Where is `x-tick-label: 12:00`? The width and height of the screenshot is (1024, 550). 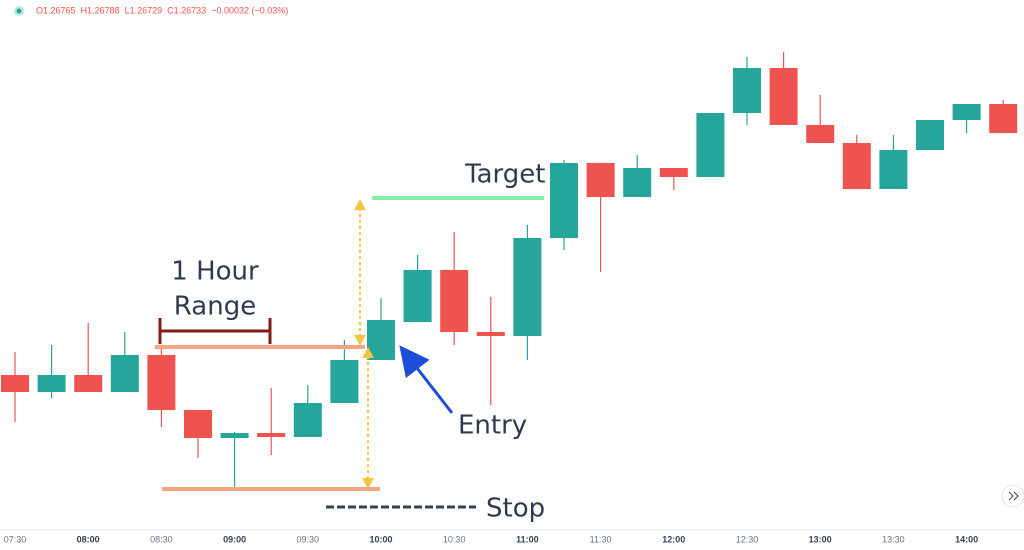 x-tick-label: 12:00 is located at coordinates (673, 539).